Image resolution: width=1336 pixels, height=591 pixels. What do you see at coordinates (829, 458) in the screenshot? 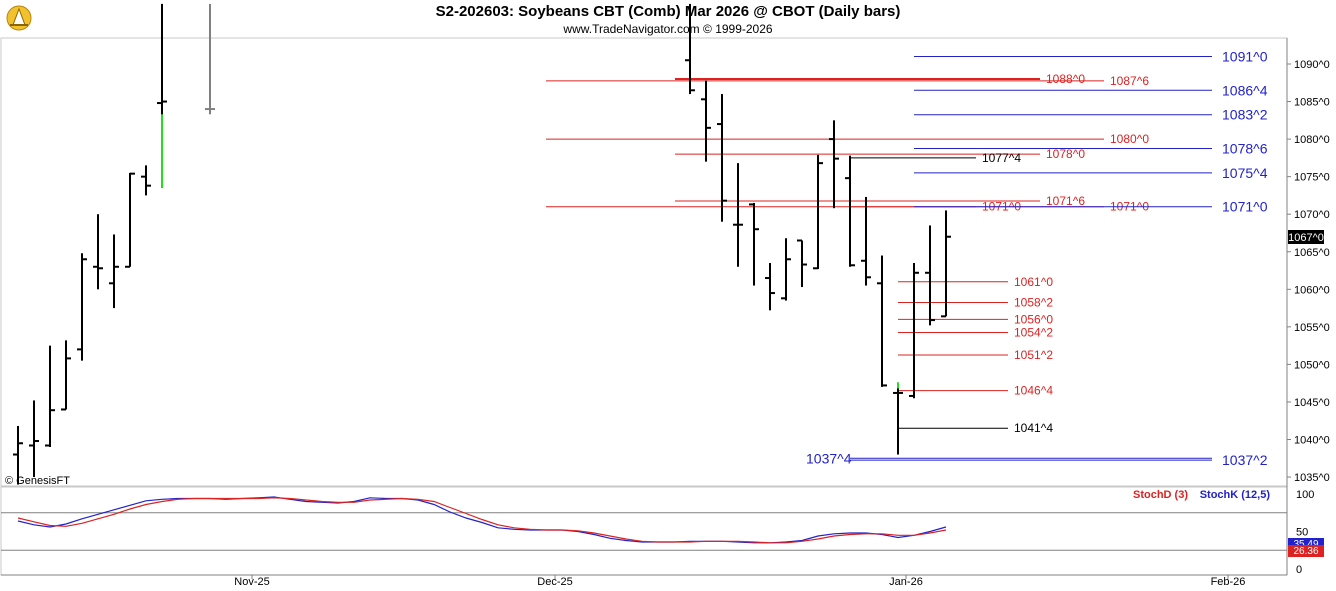
I see `level-label: 1037^4` at bounding box center [829, 458].